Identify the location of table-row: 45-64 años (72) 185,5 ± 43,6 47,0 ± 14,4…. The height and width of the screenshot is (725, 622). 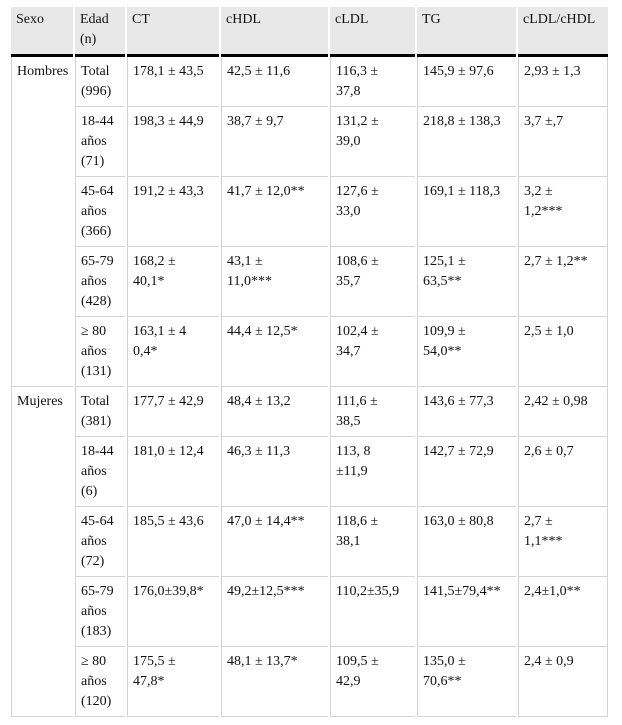
(309, 542).